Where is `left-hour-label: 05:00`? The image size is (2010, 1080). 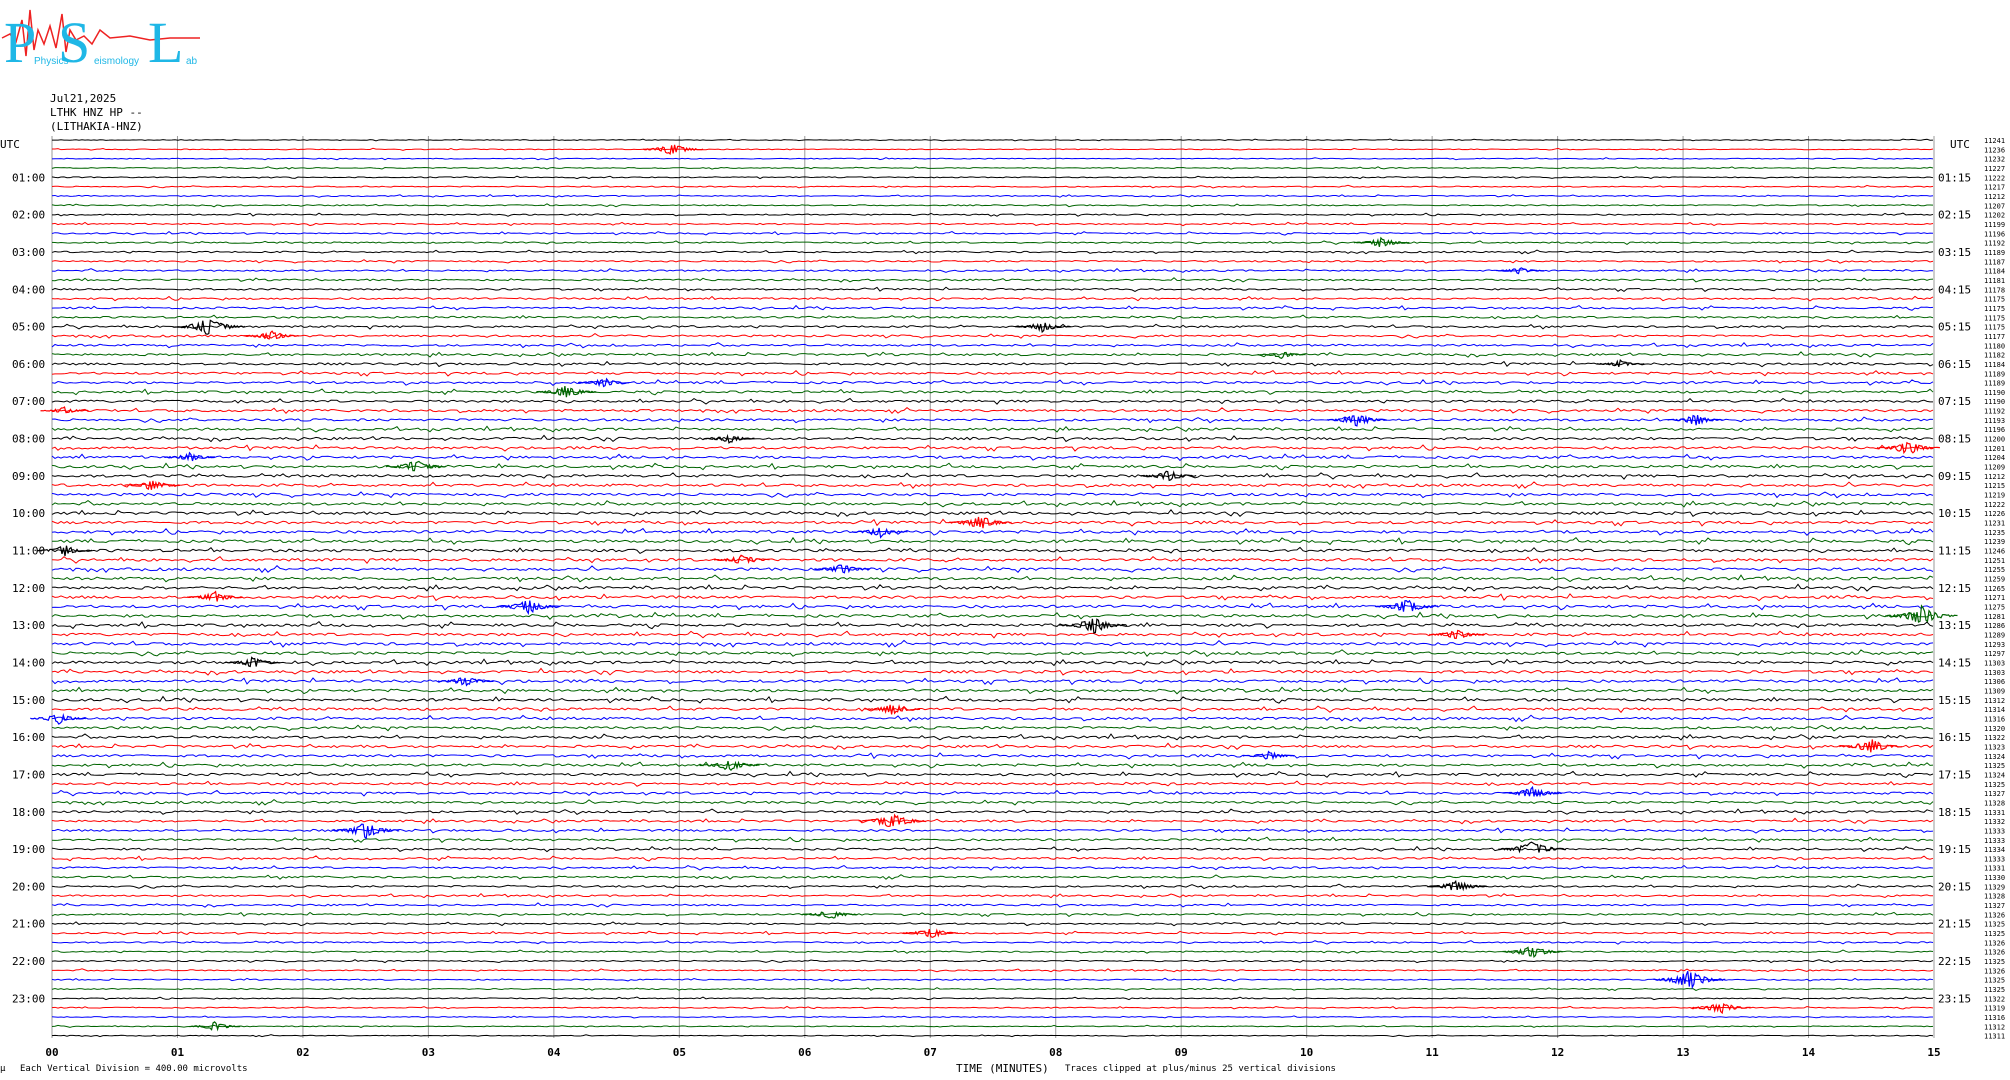 left-hour-label: 05:00 is located at coordinates (28, 327).